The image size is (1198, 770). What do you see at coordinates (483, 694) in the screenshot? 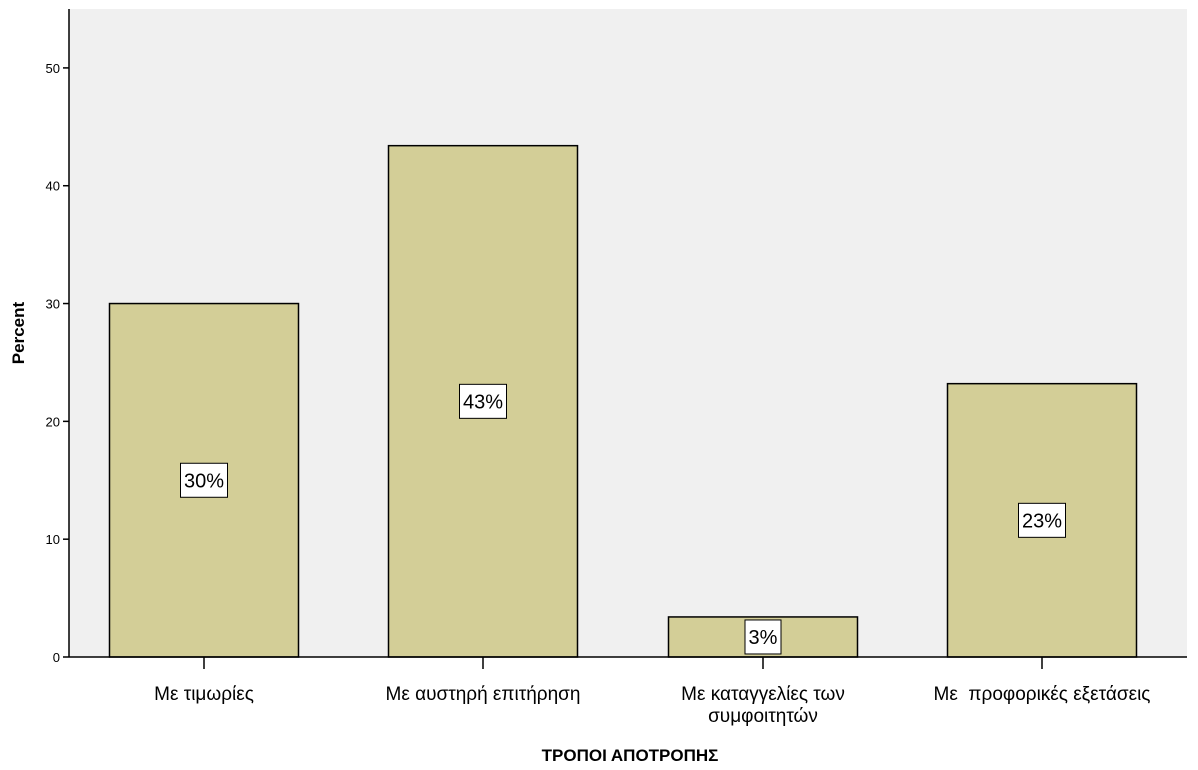
I see `x-tick-label-1: Με αυστηρή επιτήρηση` at bounding box center [483, 694].